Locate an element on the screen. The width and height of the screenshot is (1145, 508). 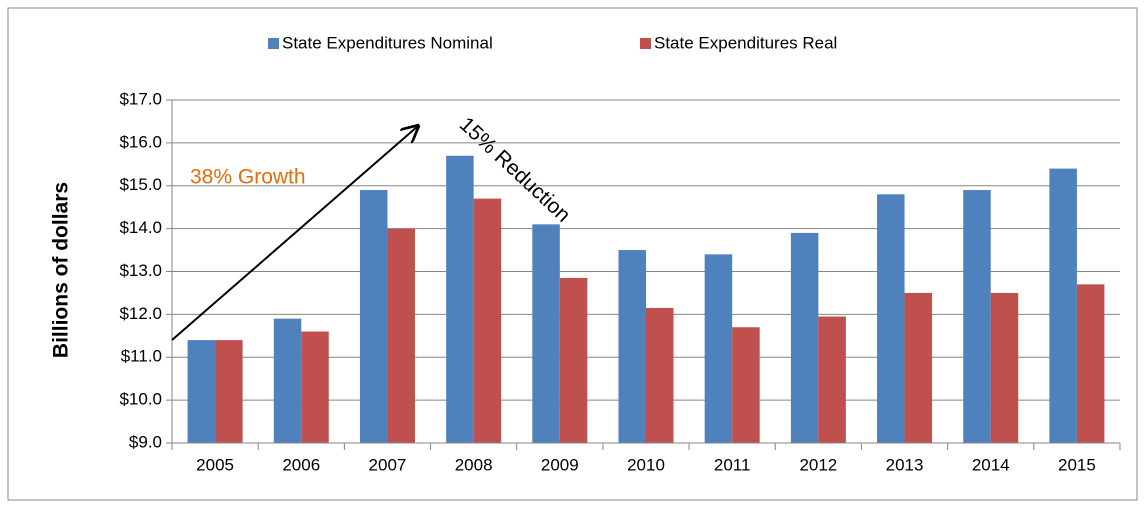
x-tick-label: 2013 is located at coordinates (905, 464).